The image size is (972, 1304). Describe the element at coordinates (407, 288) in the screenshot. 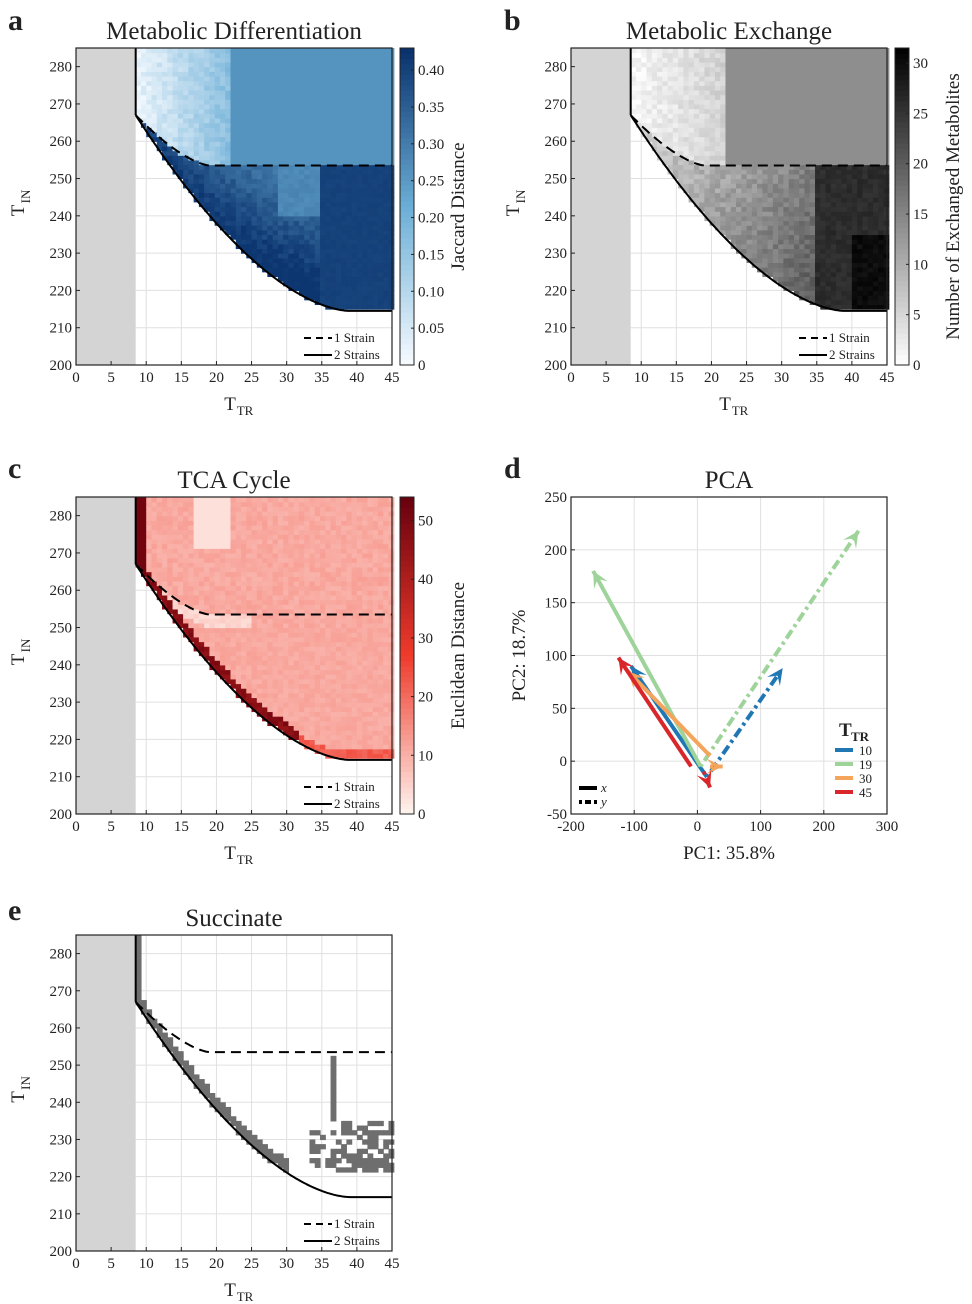

I see `colorbar-segment` at that location.